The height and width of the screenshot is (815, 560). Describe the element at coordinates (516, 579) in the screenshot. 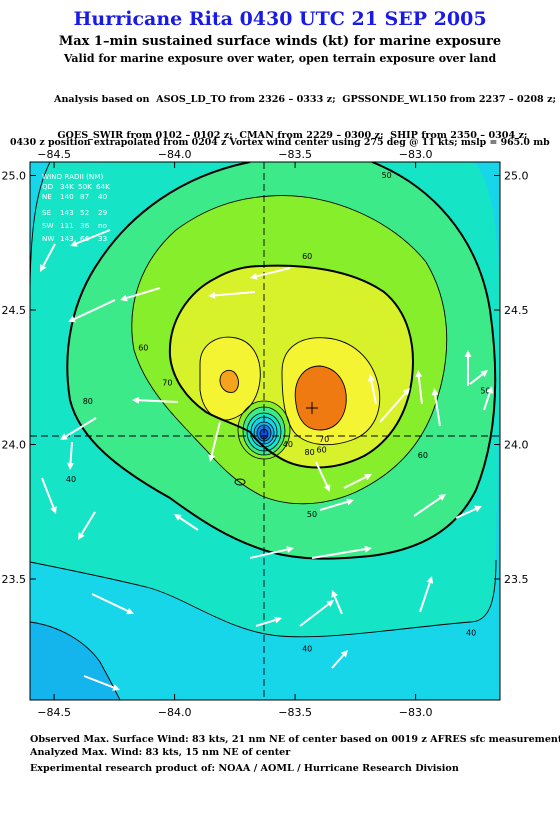

I see `y-tick-label-right: 23.5` at that location.